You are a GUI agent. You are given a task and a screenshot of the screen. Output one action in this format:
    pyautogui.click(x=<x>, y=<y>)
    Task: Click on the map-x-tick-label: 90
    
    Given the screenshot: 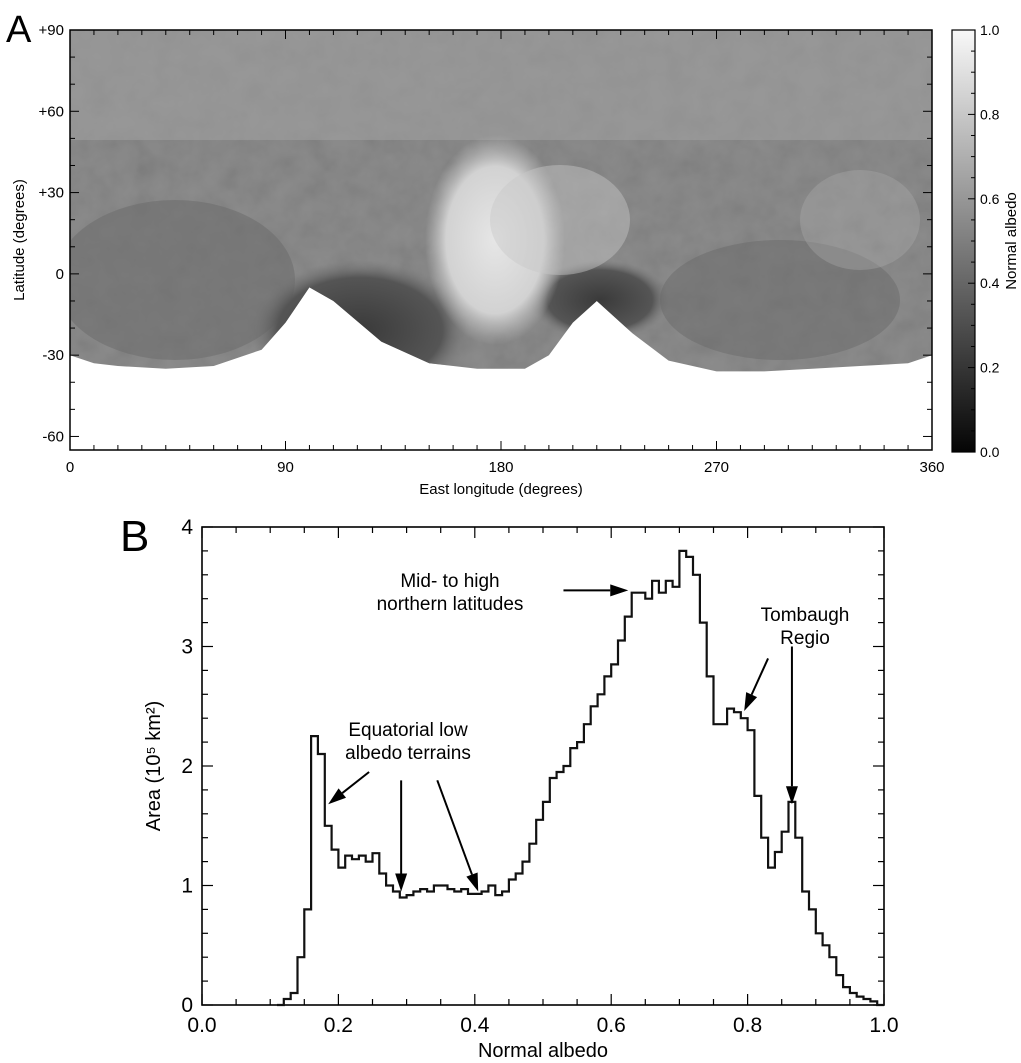 What is the action you would take?
    pyautogui.click(x=285, y=467)
    